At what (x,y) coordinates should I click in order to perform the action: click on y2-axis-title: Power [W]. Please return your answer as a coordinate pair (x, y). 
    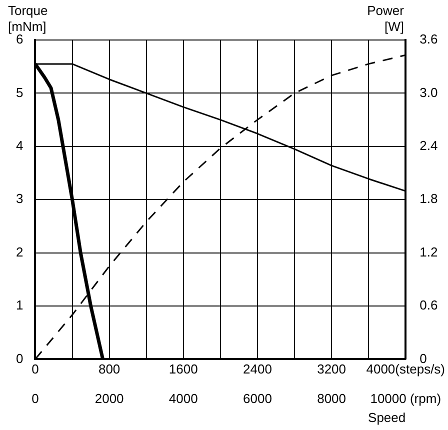
    Looking at the image, I should click on (386, 18).